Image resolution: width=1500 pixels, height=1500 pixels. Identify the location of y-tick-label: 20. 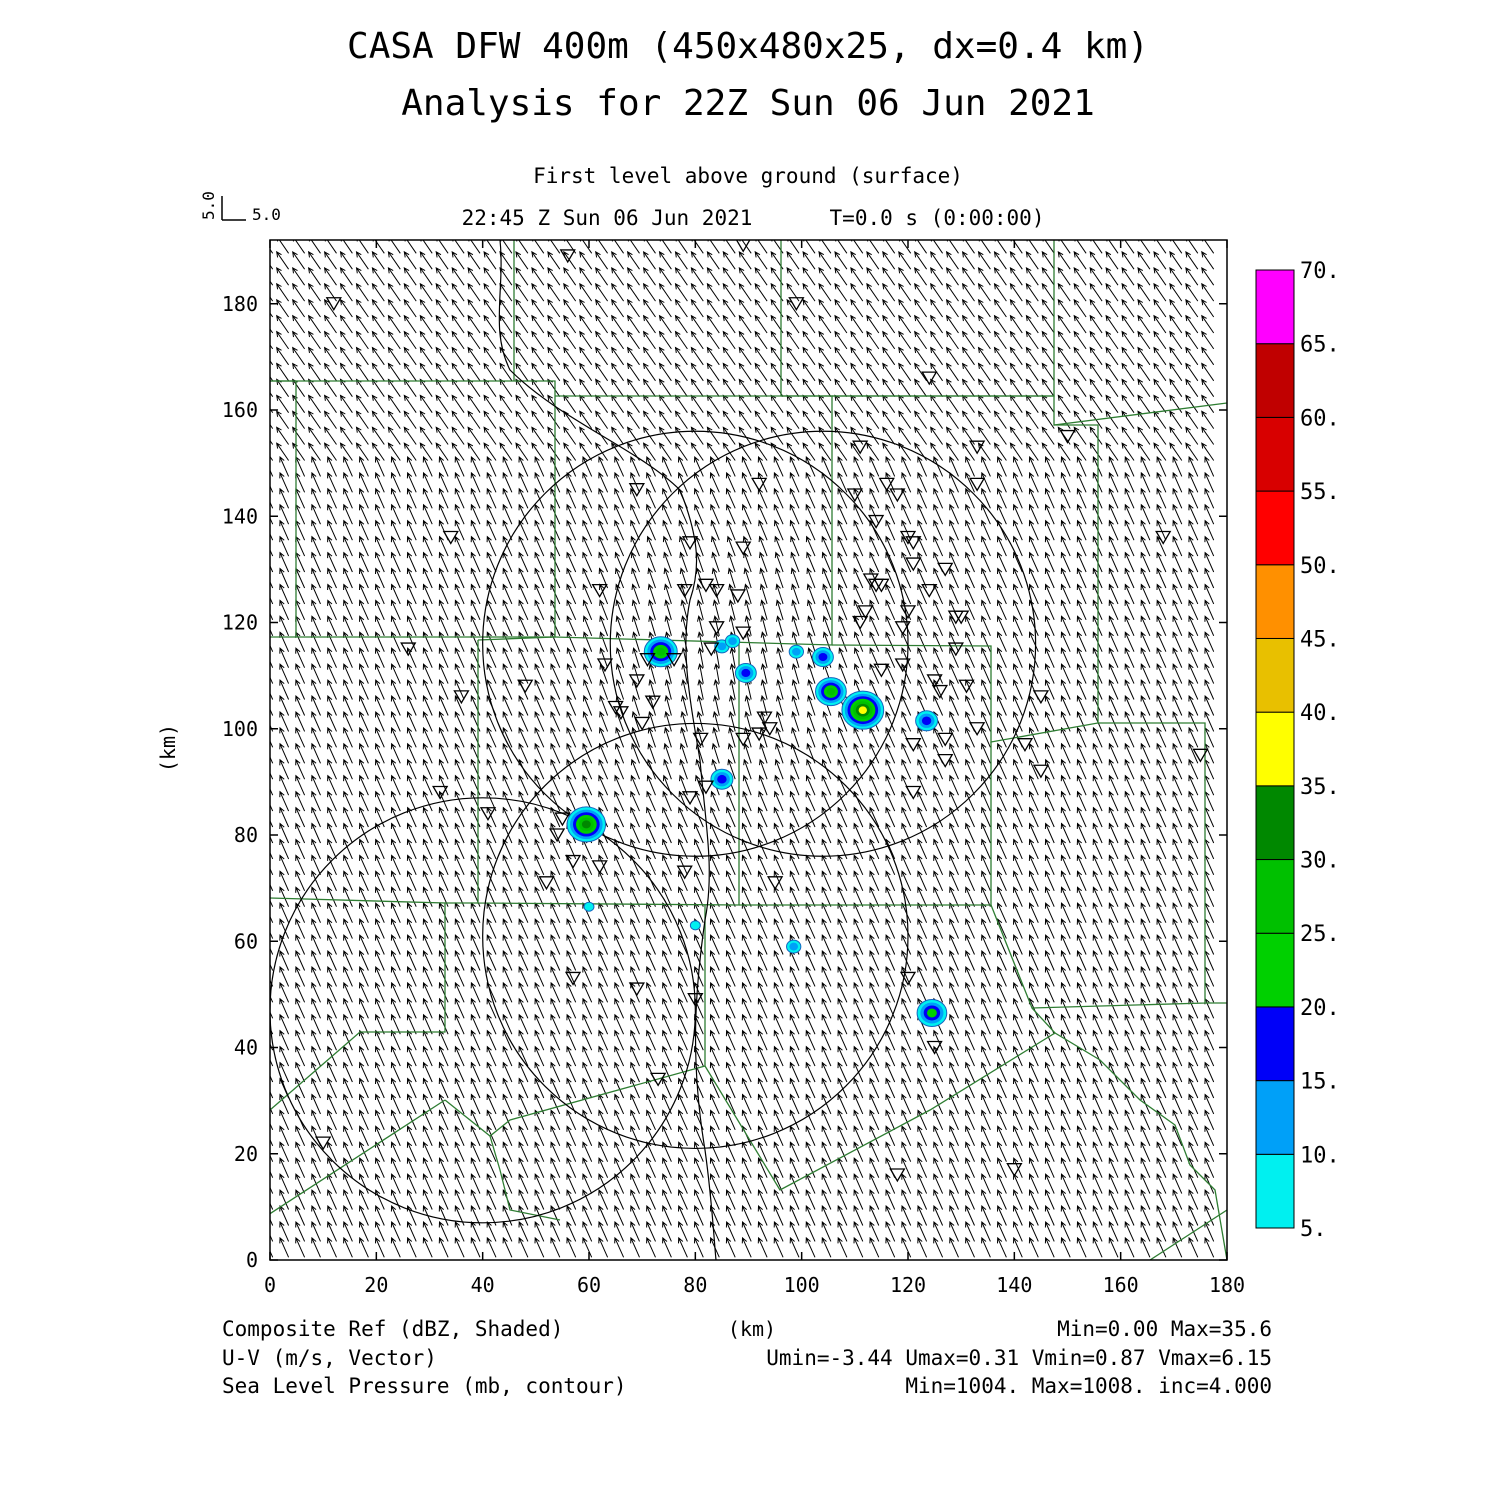
(246, 1154).